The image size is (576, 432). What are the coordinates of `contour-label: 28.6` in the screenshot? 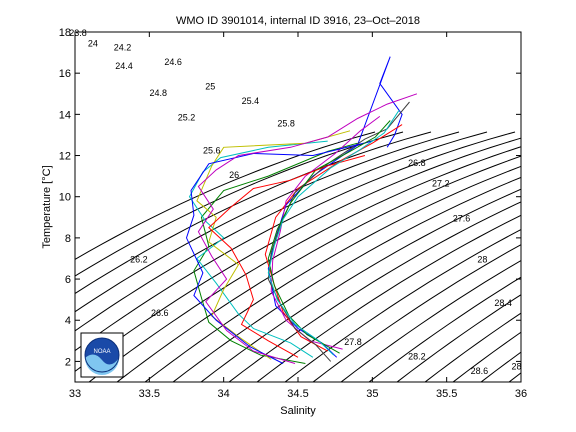 It's located at (480, 371).